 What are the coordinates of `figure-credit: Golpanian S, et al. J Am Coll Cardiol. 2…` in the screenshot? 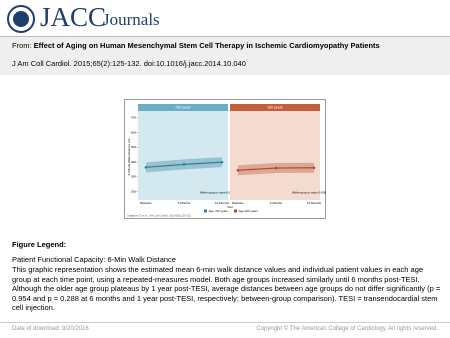 It's located at (159, 216).